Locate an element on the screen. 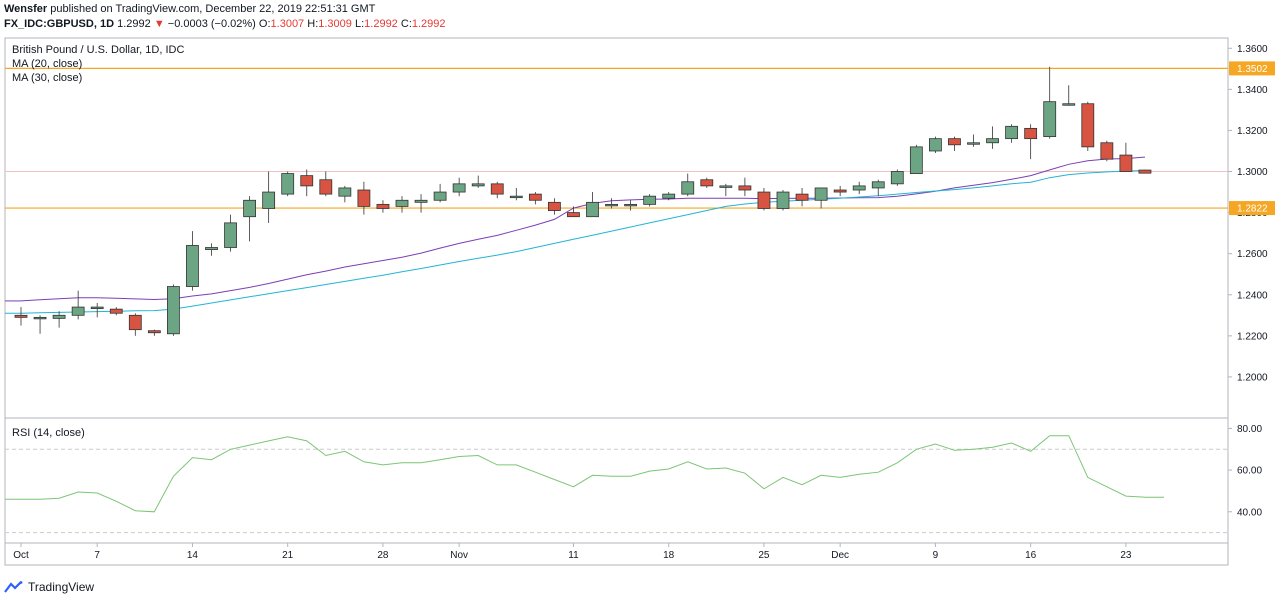  level-tag-label: 1.3502 is located at coordinates (1252, 69).